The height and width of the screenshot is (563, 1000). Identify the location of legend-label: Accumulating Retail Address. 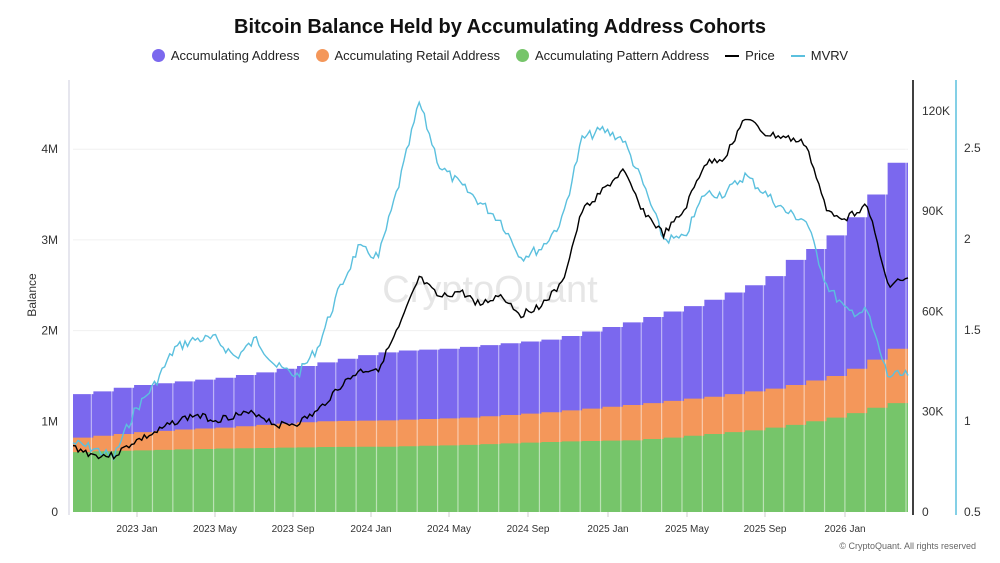
(417, 55).